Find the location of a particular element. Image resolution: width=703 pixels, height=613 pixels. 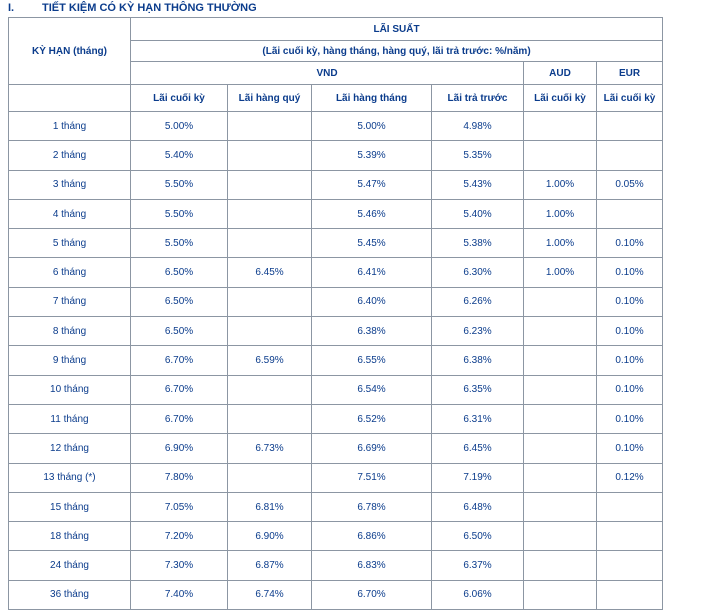

vnd-monthly-rate-cell: 6.55% is located at coordinates (371, 360).